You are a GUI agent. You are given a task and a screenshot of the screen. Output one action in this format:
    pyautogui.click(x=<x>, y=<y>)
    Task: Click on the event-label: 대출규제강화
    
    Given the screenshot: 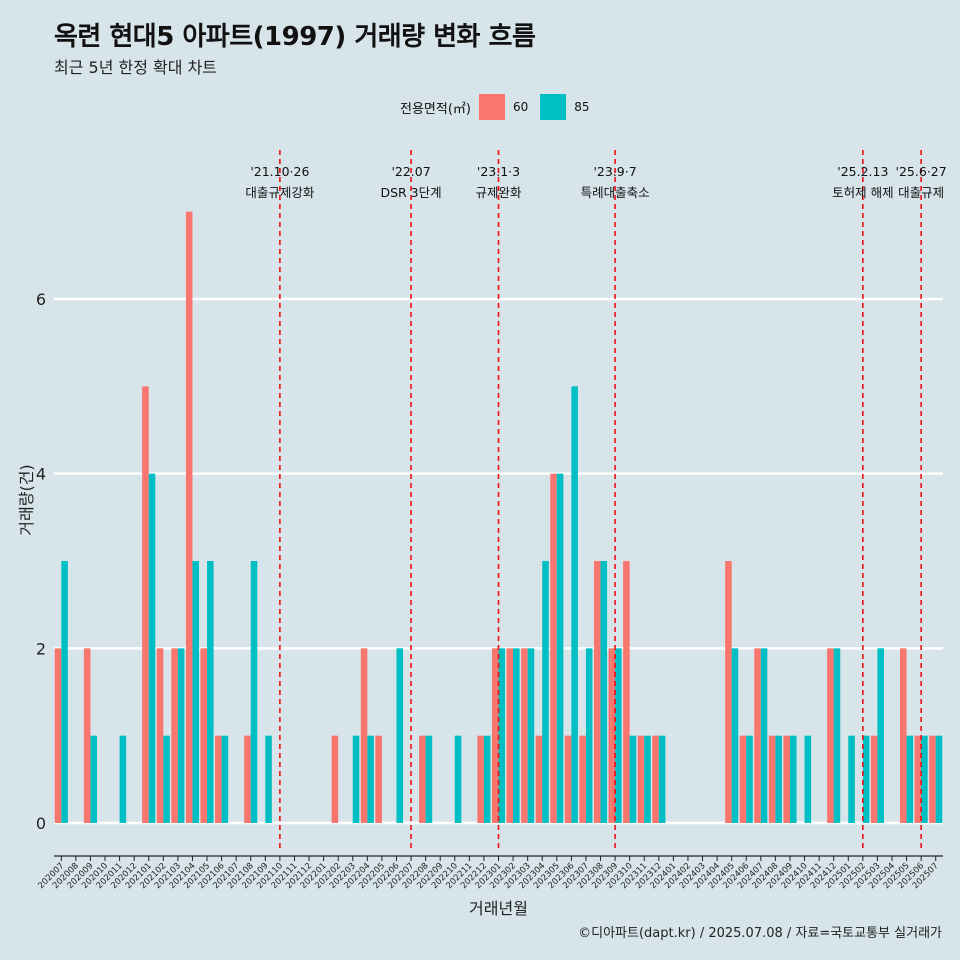 What is the action you would take?
    pyautogui.click(x=280, y=192)
    